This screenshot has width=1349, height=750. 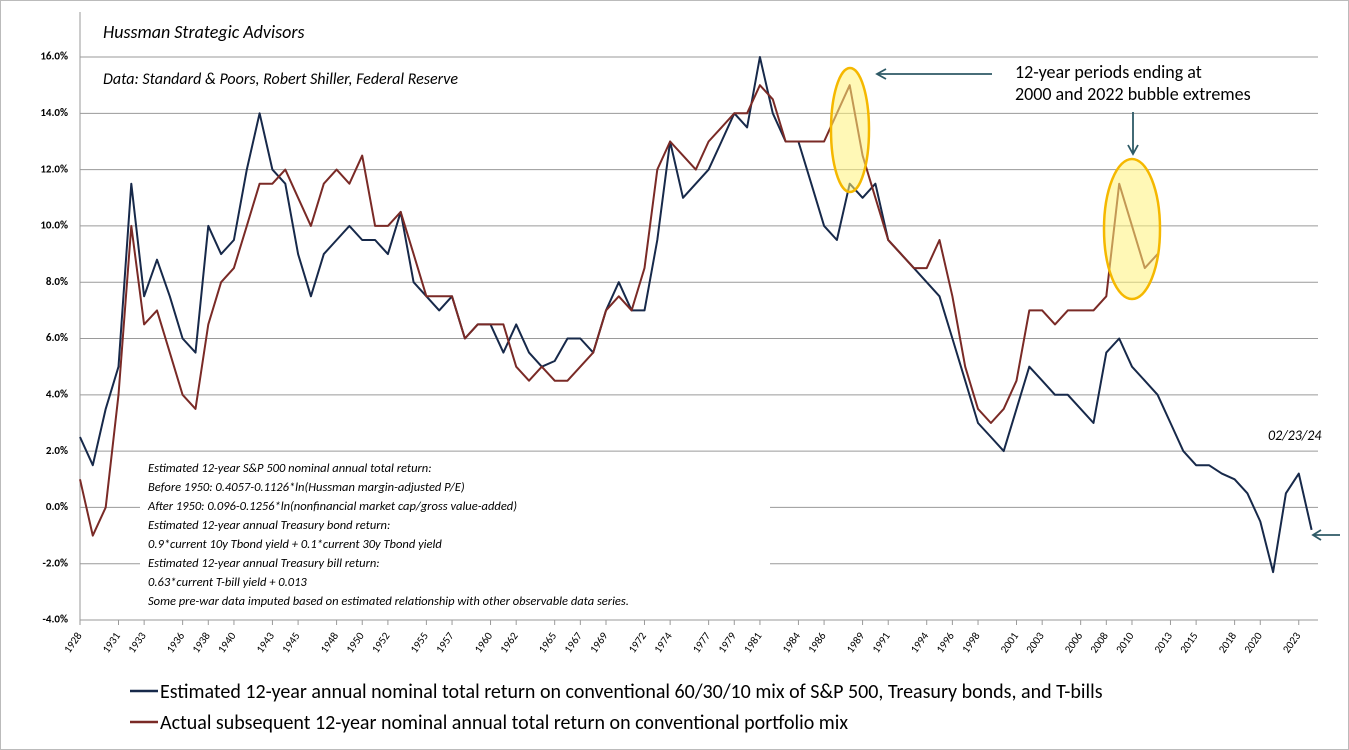 I want to click on y-tick-label: 12.0%, so click(x=54, y=168).